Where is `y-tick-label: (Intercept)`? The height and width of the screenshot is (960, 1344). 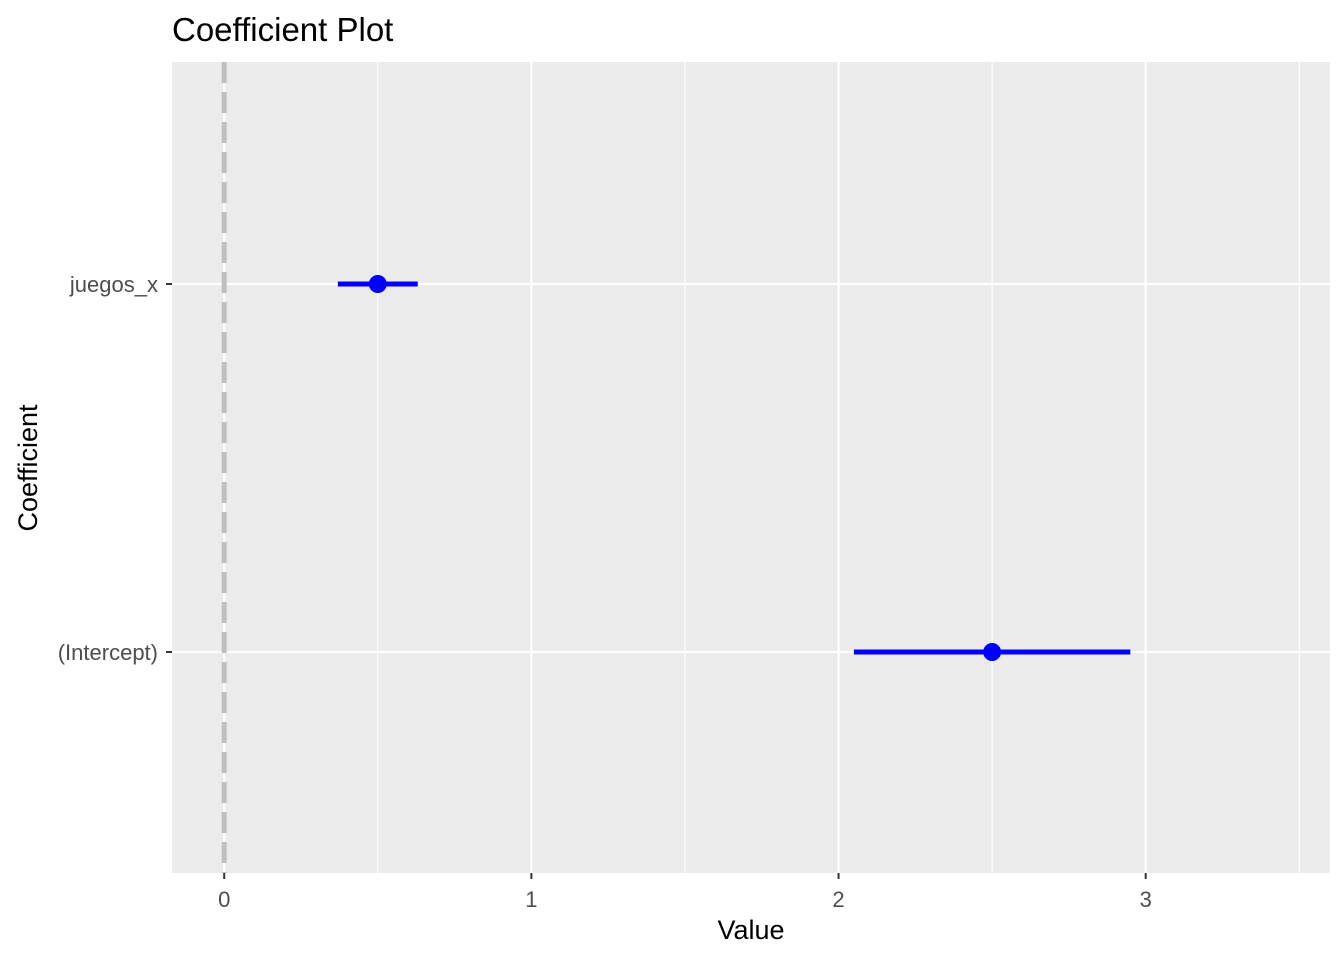
y-tick-label: (Intercept) is located at coordinates (108, 652).